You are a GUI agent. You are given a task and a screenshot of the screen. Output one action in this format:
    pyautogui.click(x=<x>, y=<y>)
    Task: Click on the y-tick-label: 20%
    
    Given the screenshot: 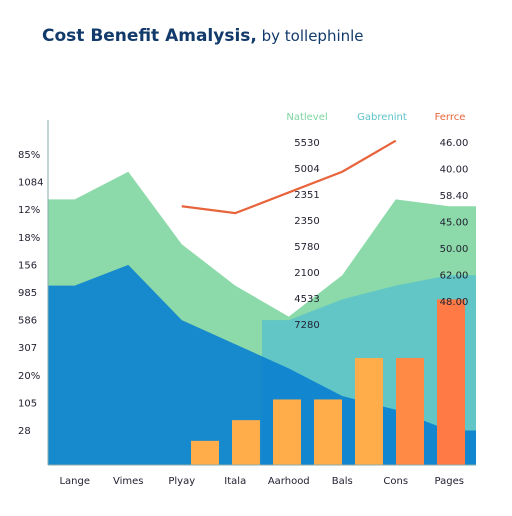 What is the action you would take?
    pyautogui.click(x=29, y=376)
    